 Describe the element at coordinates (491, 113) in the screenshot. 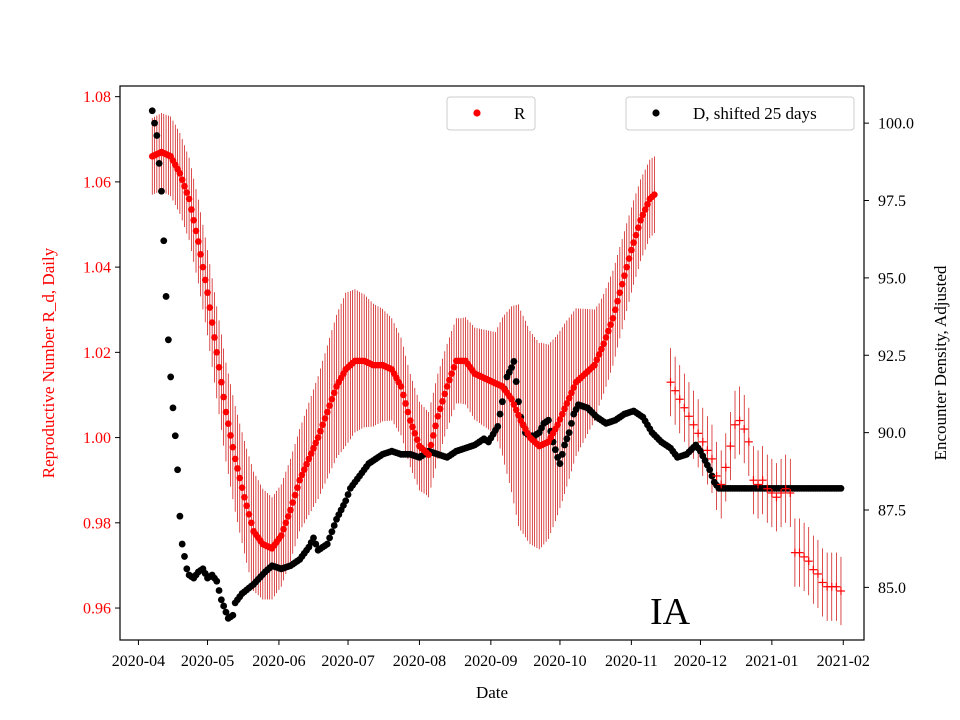

I see `legend-r: R` at that location.